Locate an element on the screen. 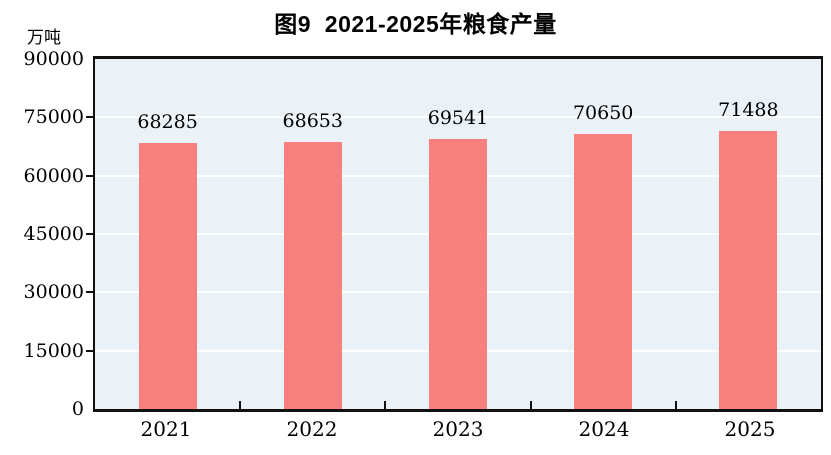 This screenshot has height=455, width=831. bar-value-label: 69541 is located at coordinates (458, 117).